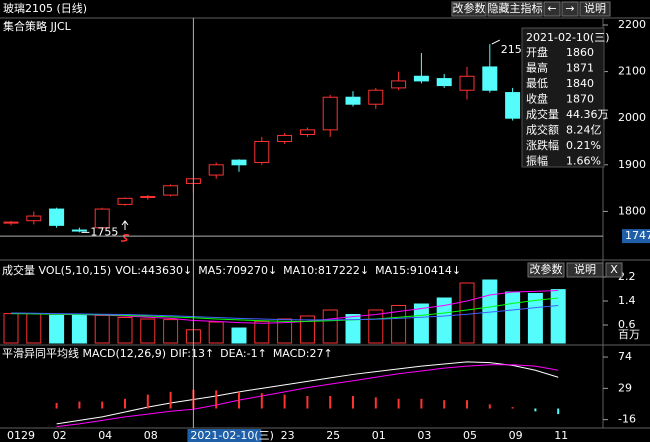  I want to click on legend-entry: DEA:-1↑, so click(243, 353).